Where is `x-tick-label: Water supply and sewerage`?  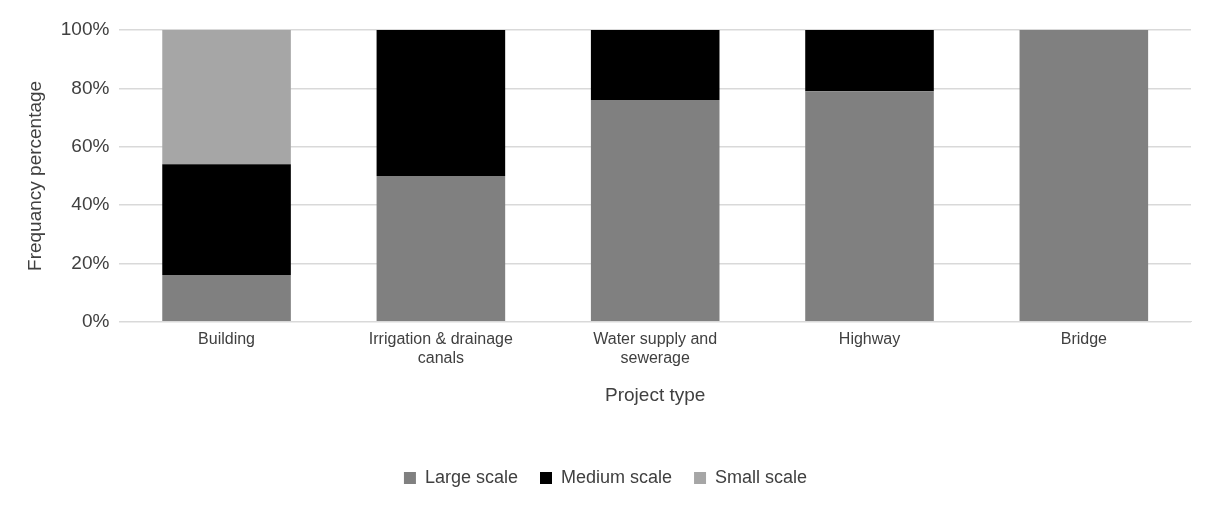
x-tick-label: Water supply and sewerage is located at coordinates (655, 348).